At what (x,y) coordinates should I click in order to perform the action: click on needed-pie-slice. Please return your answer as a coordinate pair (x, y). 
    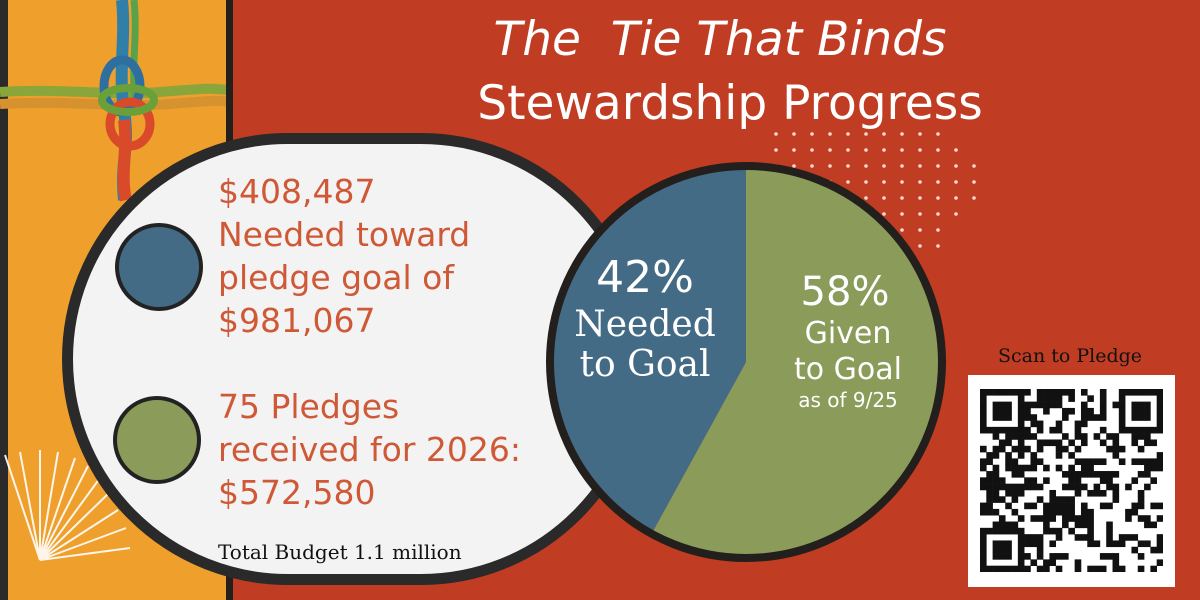
    Looking at the image, I should click on (648, 350).